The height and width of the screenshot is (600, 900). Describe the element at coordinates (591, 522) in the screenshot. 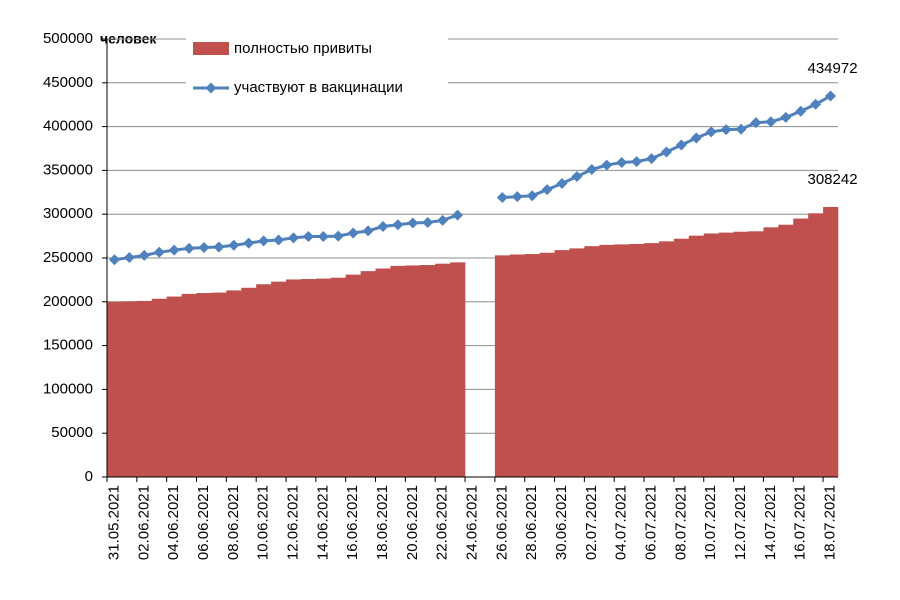

I see `x-tick-label: 02.07.2021` at that location.